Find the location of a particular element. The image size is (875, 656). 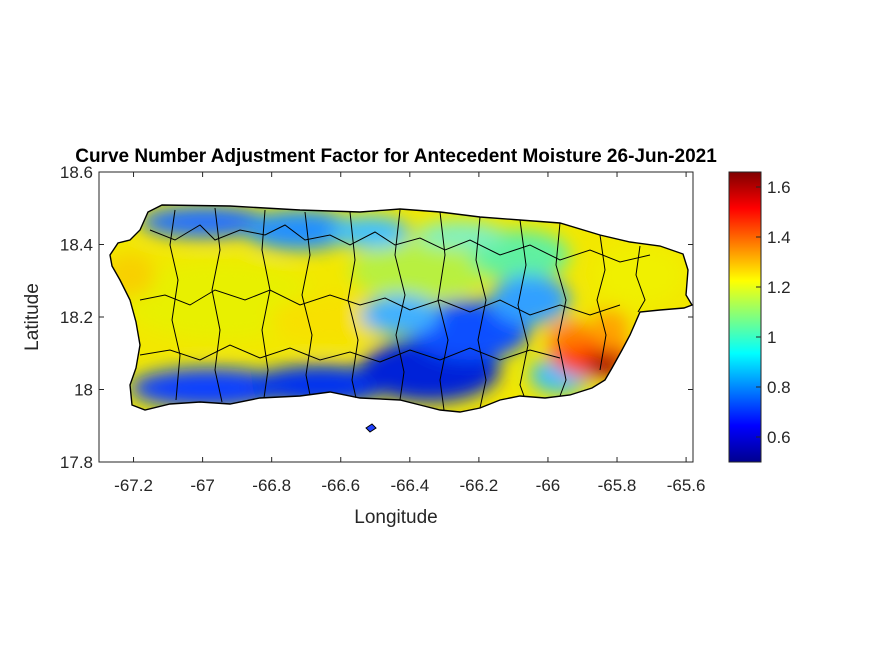

x-tick-label: -66.2 is located at coordinates (479, 485).